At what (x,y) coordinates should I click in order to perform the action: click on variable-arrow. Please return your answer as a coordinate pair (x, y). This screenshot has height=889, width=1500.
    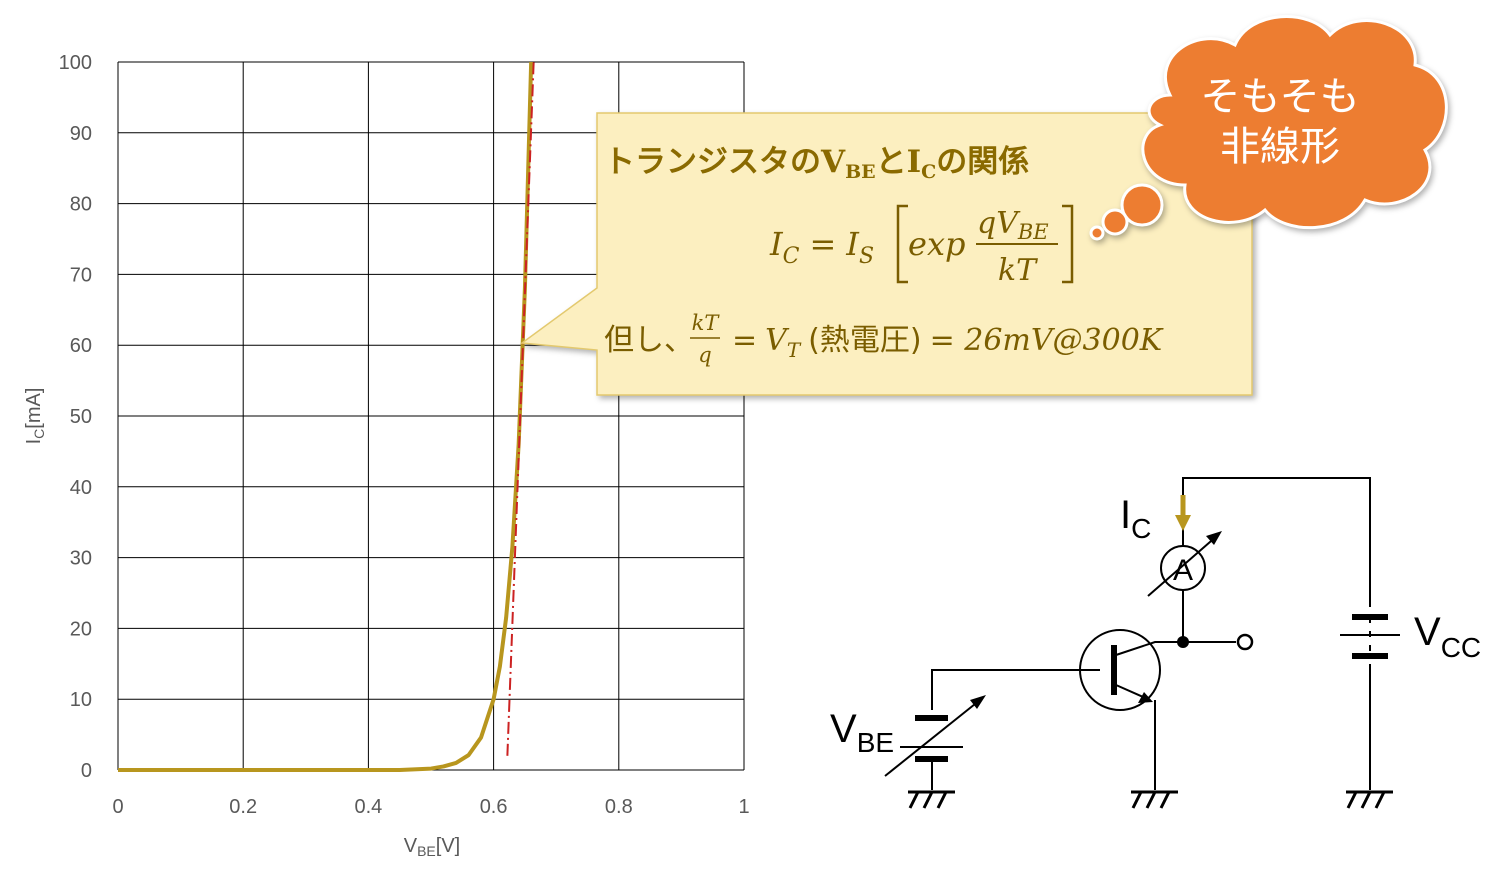
    Looking at the image, I should click on (932, 738).